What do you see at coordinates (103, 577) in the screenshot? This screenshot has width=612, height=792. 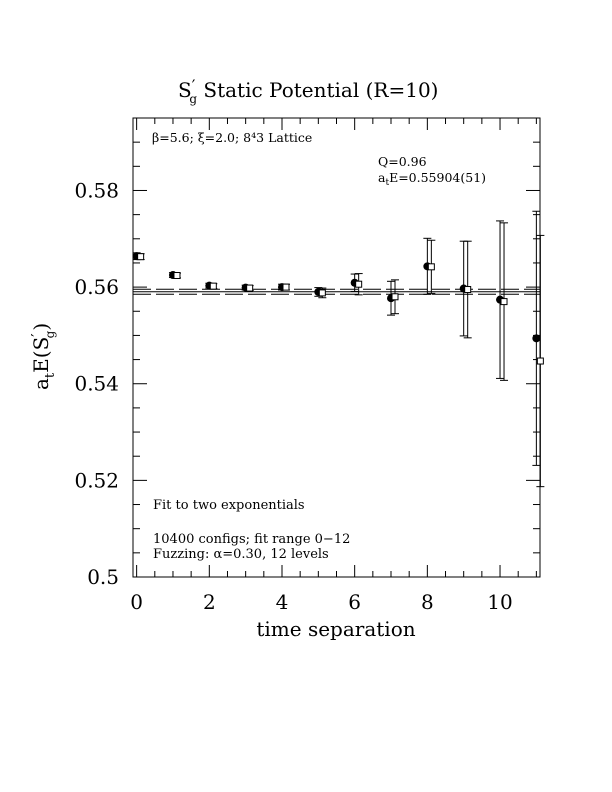 I see `y-tick-label: 0.5` at bounding box center [103, 577].